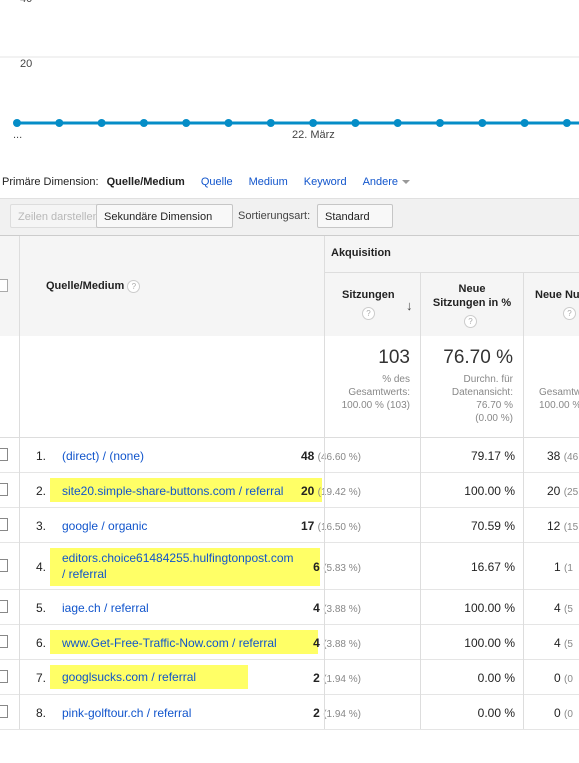  I want to click on dimension-link-andere: Andere, so click(386, 182).